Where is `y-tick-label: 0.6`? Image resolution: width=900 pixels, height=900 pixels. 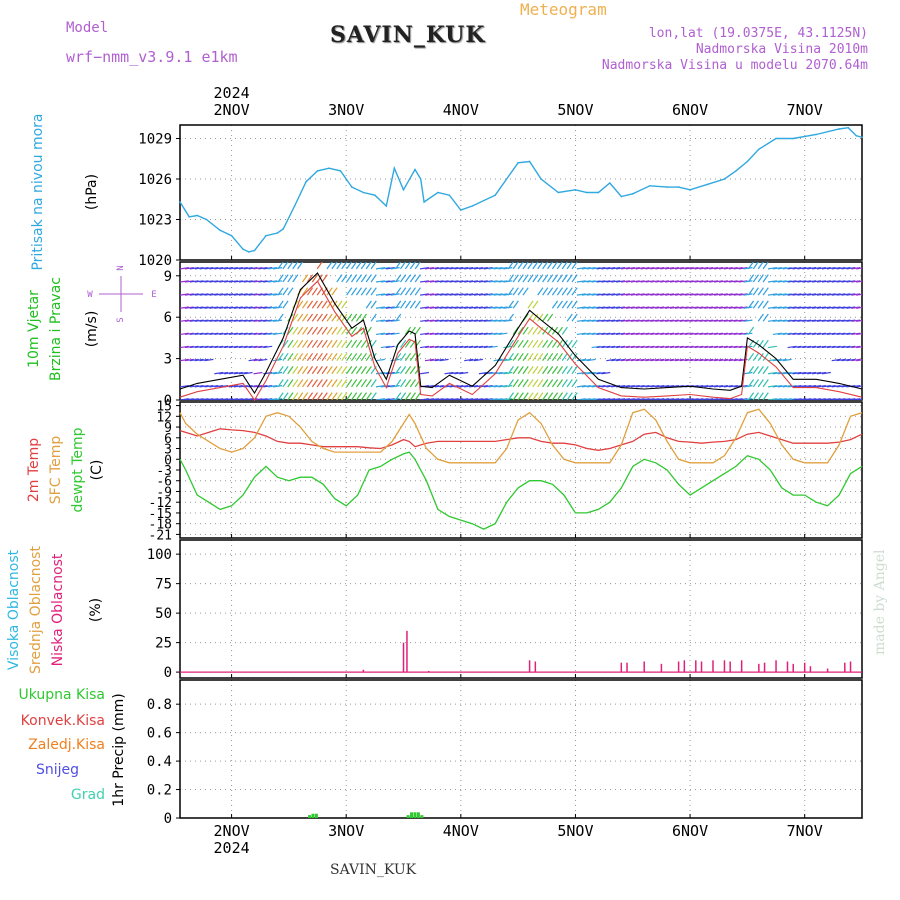 y-tick-label: 0.6 is located at coordinates (159, 734).